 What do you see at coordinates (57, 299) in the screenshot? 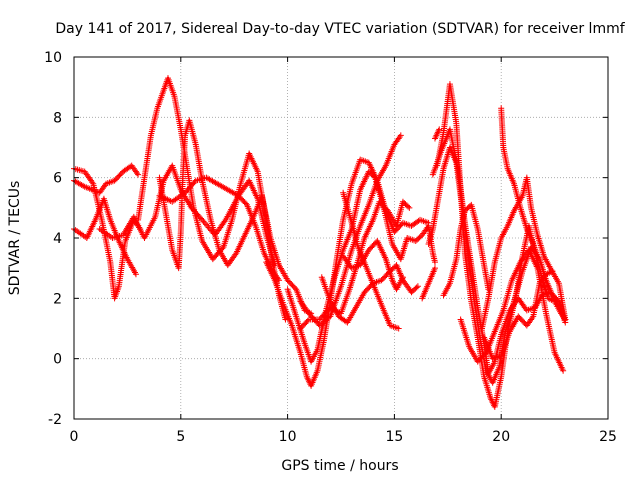
I see `y-tick-label: 2` at bounding box center [57, 299].